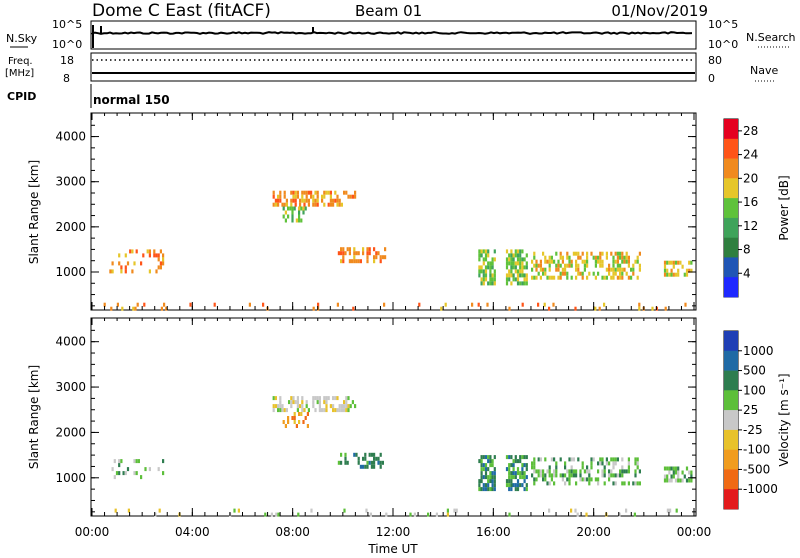 Image resolution: width=800 pixels, height=558 pixels. I want to click on velocity-colorbar-tick-label: 500, so click(754, 371).